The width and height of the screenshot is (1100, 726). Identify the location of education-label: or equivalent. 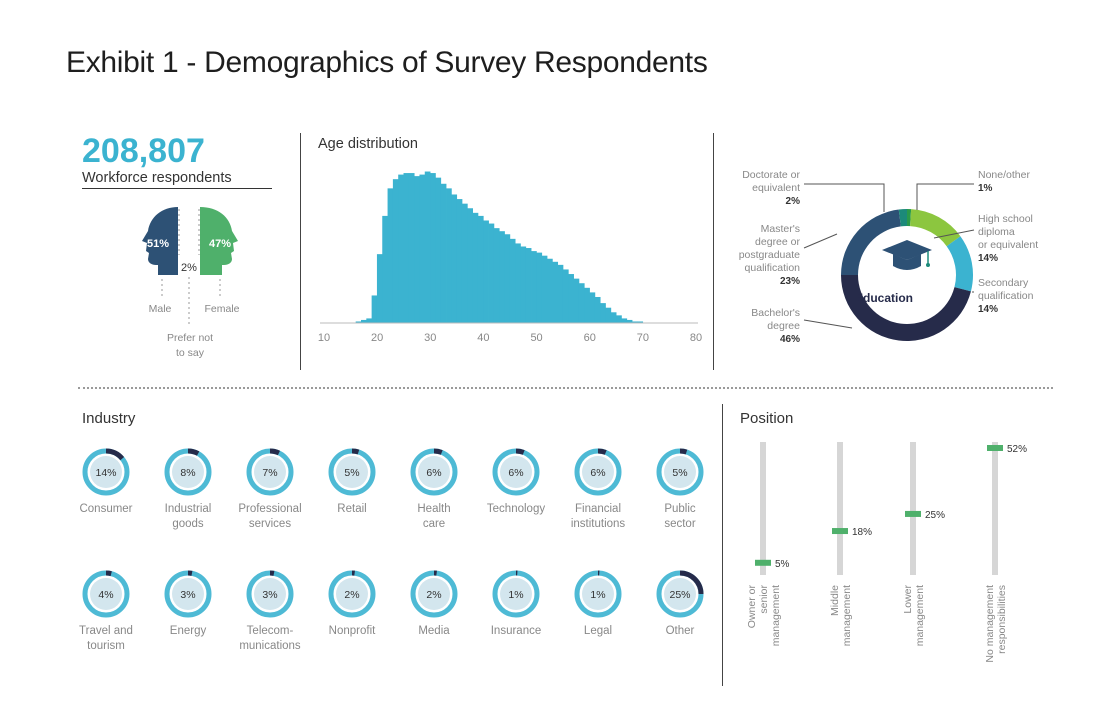
(1008, 245).